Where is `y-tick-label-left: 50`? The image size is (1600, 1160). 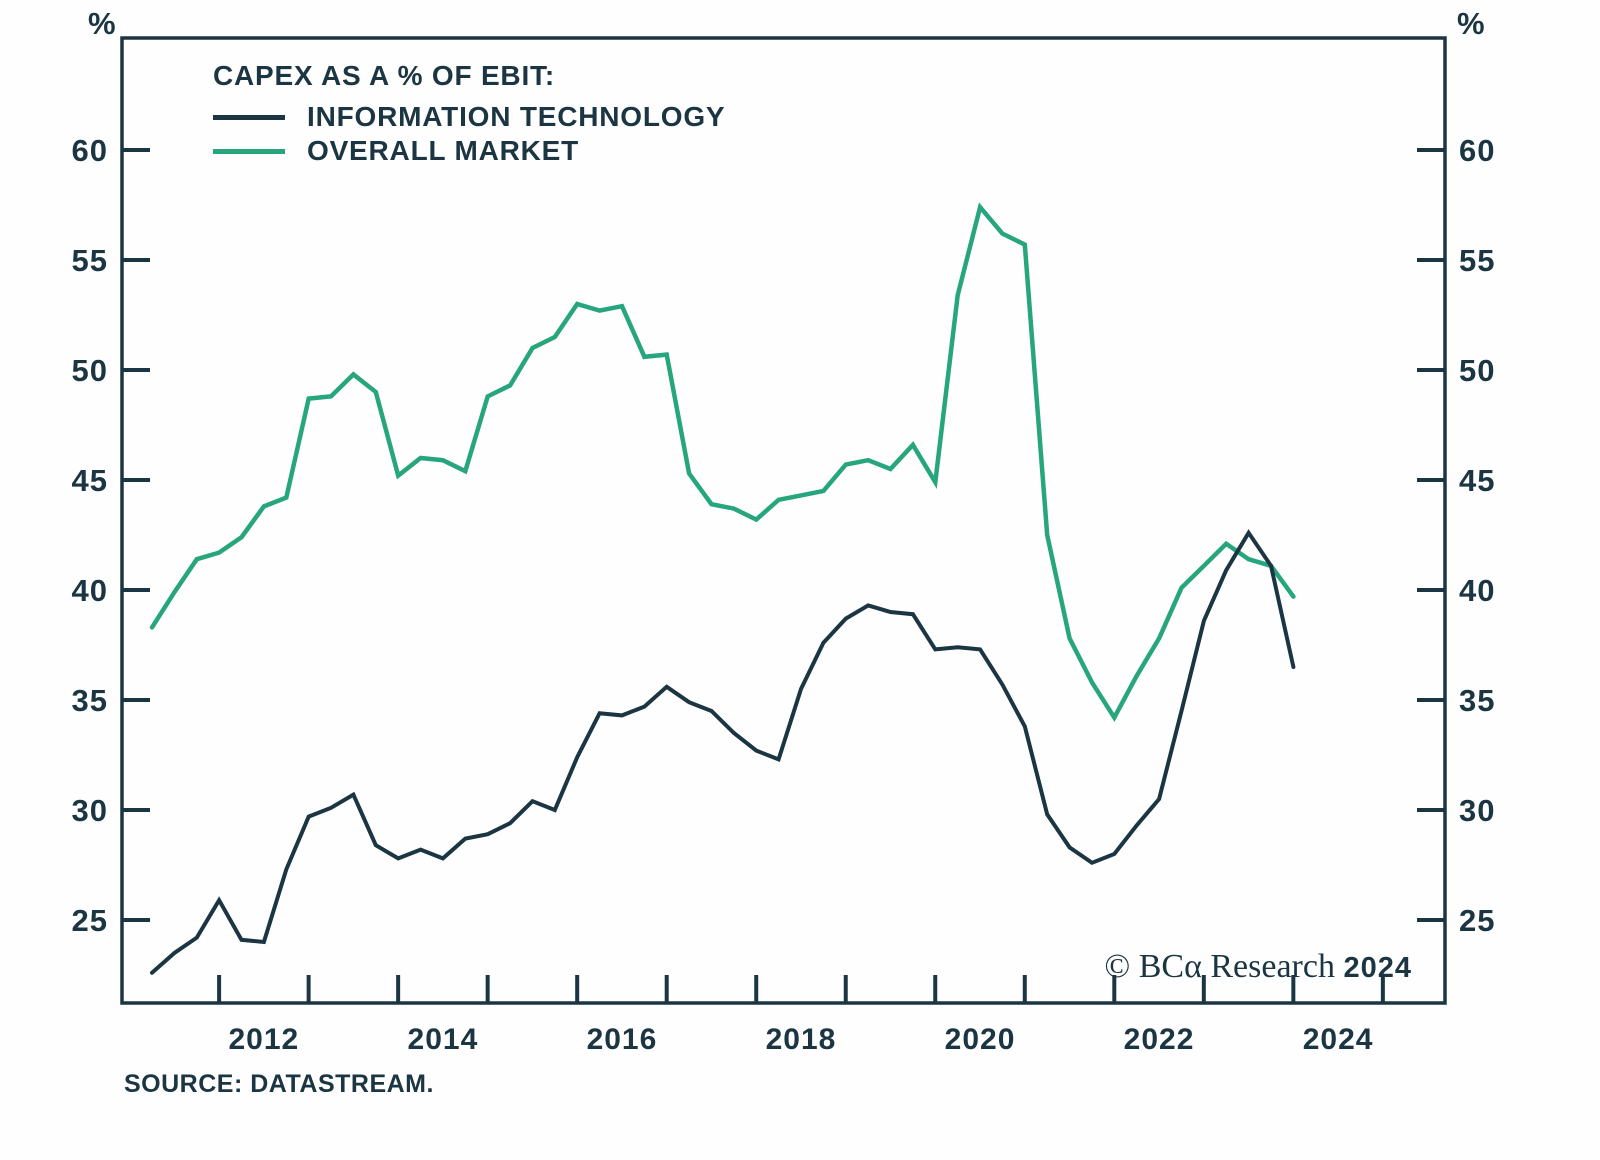 y-tick-label-left: 50 is located at coordinates (90, 370).